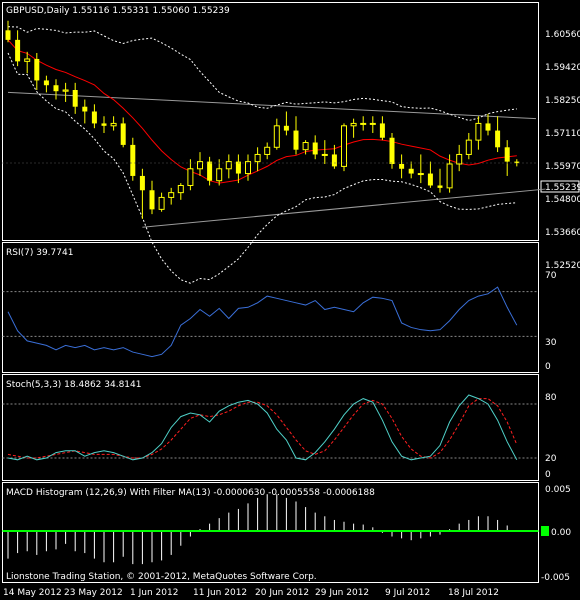 The width and height of the screenshot is (580, 600). I want to click on stoch-tick: 20, so click(551, 459).